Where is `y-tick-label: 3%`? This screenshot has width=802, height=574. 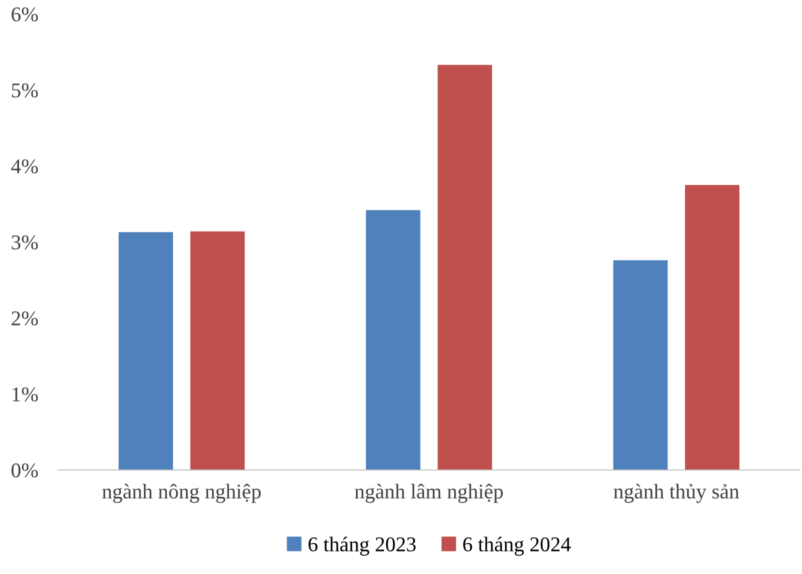
y-tick-label: 3% is located at coordinates (25, 242).